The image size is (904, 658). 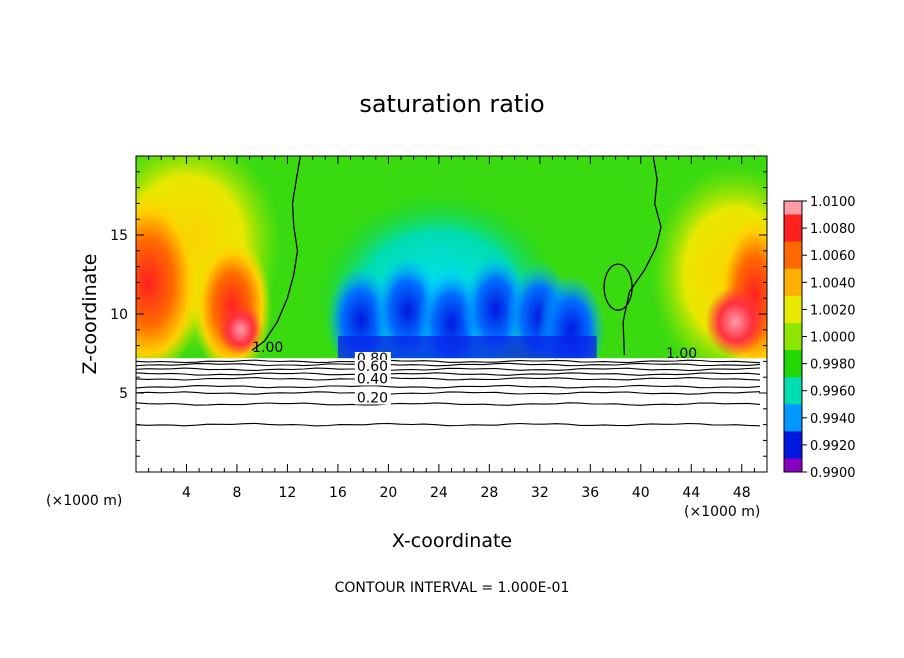 What do you see at coordinates (119, 315) in the screenshot?
I see `y-tick-label: 10` at bounding box center [119, 315].